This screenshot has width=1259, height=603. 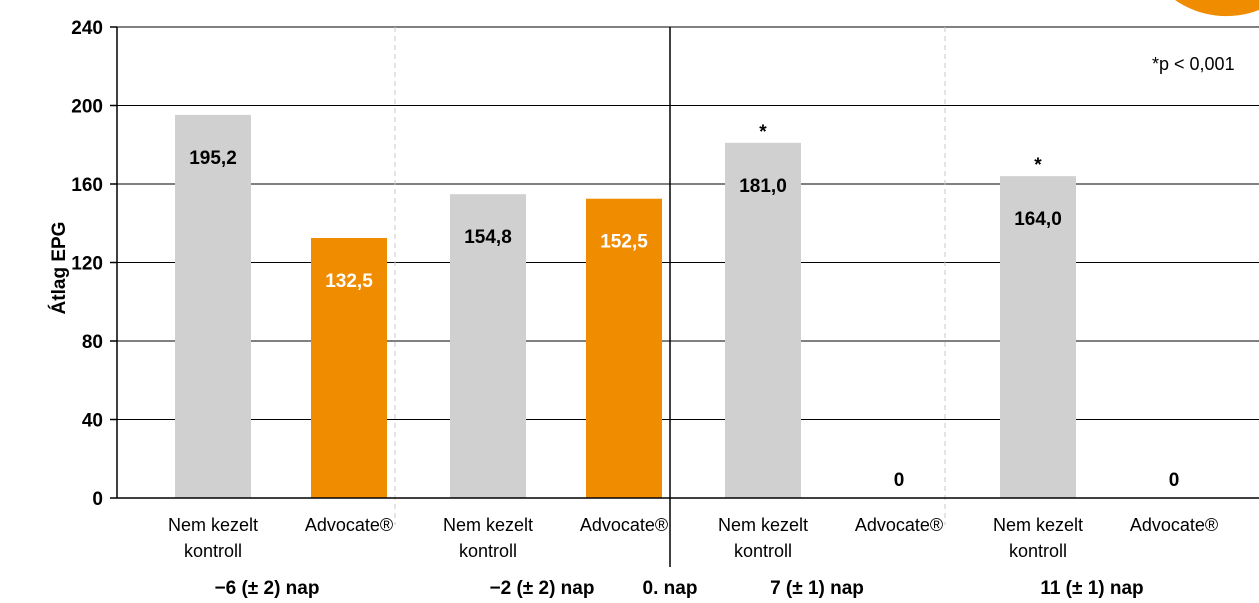 What do you see at coordinates (87, 185) in the screenshot?
I see `y-tick-label: 160` at bounding box center [87, 185].